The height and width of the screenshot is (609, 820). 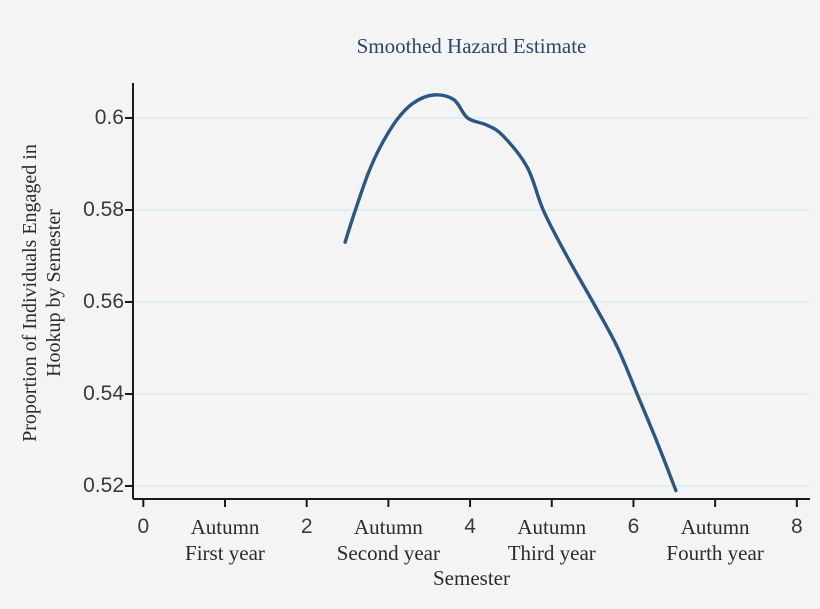 I want to click on y-tick-label-0.56-line: 0.56, so click(x=103, y=301).